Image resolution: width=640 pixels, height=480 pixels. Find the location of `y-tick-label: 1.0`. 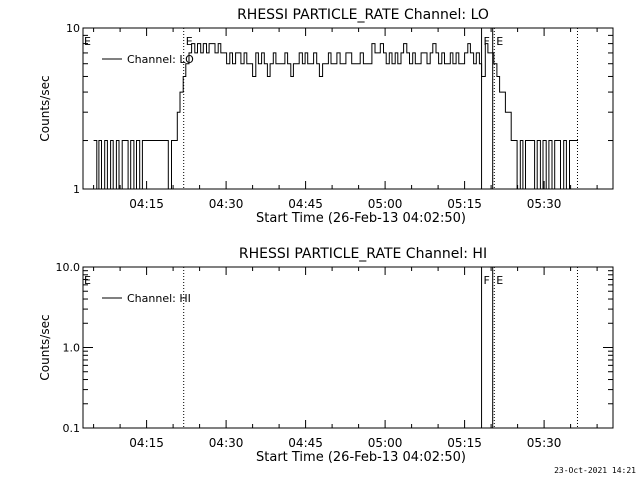

y-tick-label: 1.0 is located at coordinates (72, 348).